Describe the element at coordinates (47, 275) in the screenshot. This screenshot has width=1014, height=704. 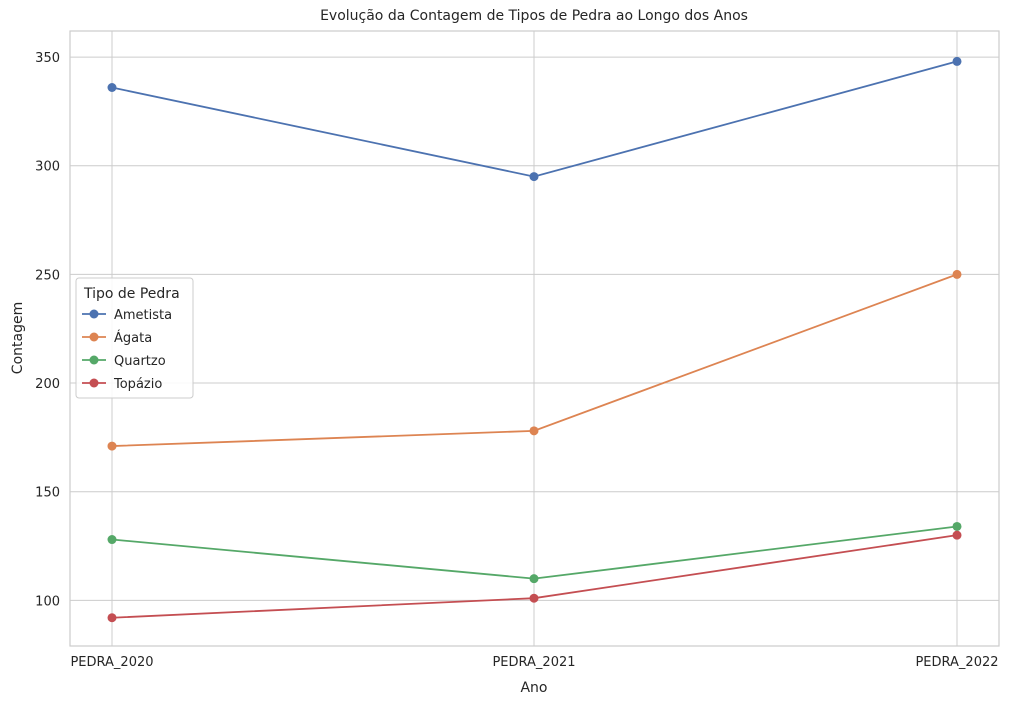
I see `y-tick-label: 250` at that location.